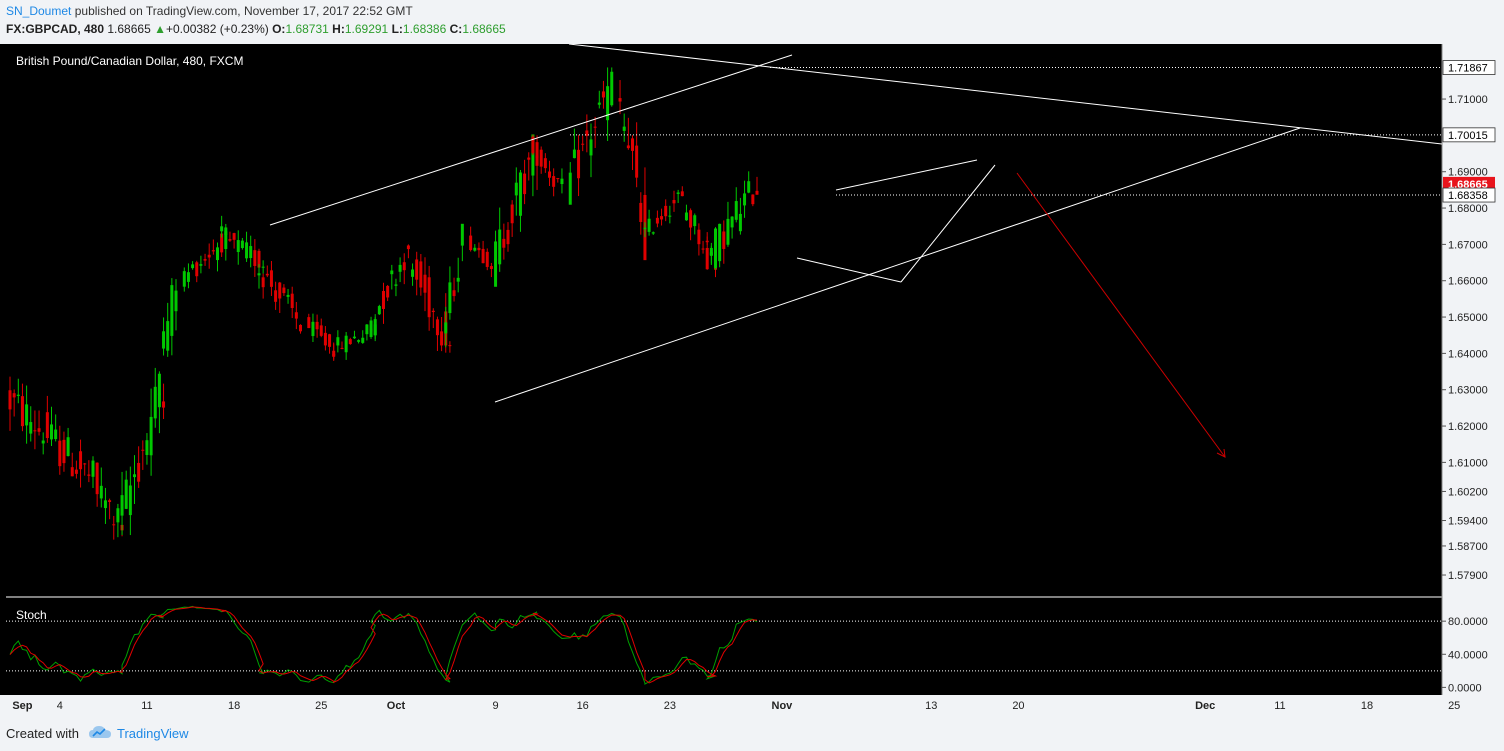  What do you see at coordinates (1468, 69) in the screenshot?
I see `price-label-text: 1.71867` at bounding box center [1468, 69].